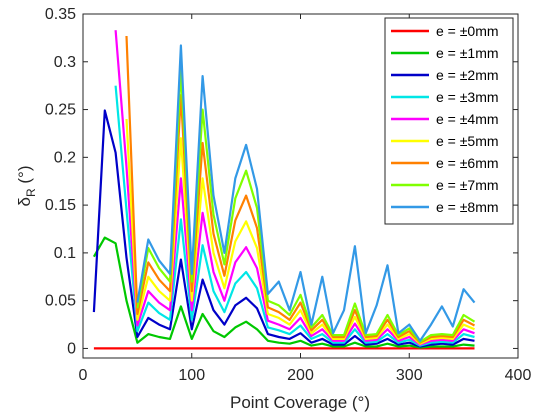  I want to click on y-tick-label: 0, so click(71, 348).